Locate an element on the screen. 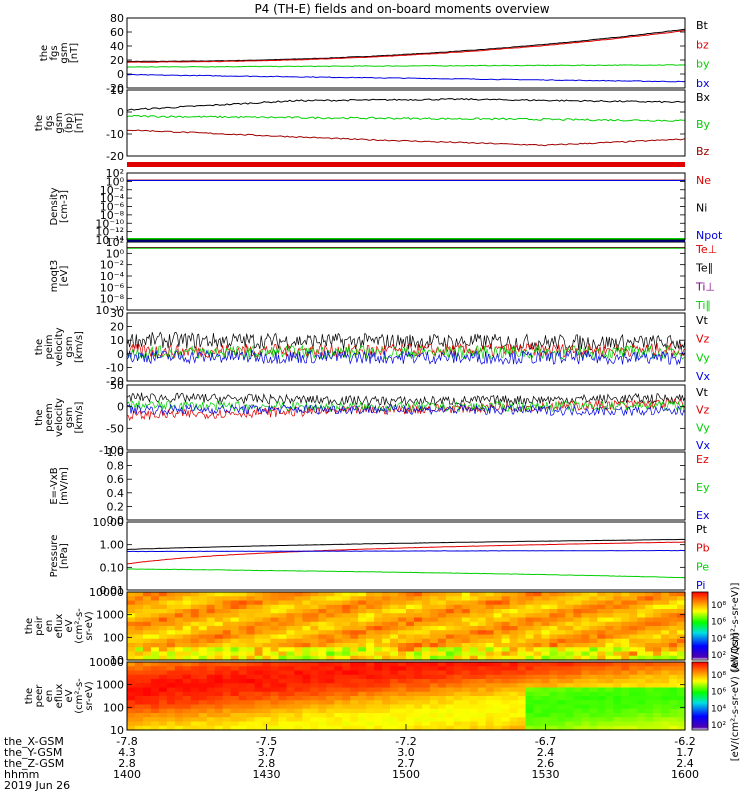  y-axis-label: eV is located at coordinates (69, 625).